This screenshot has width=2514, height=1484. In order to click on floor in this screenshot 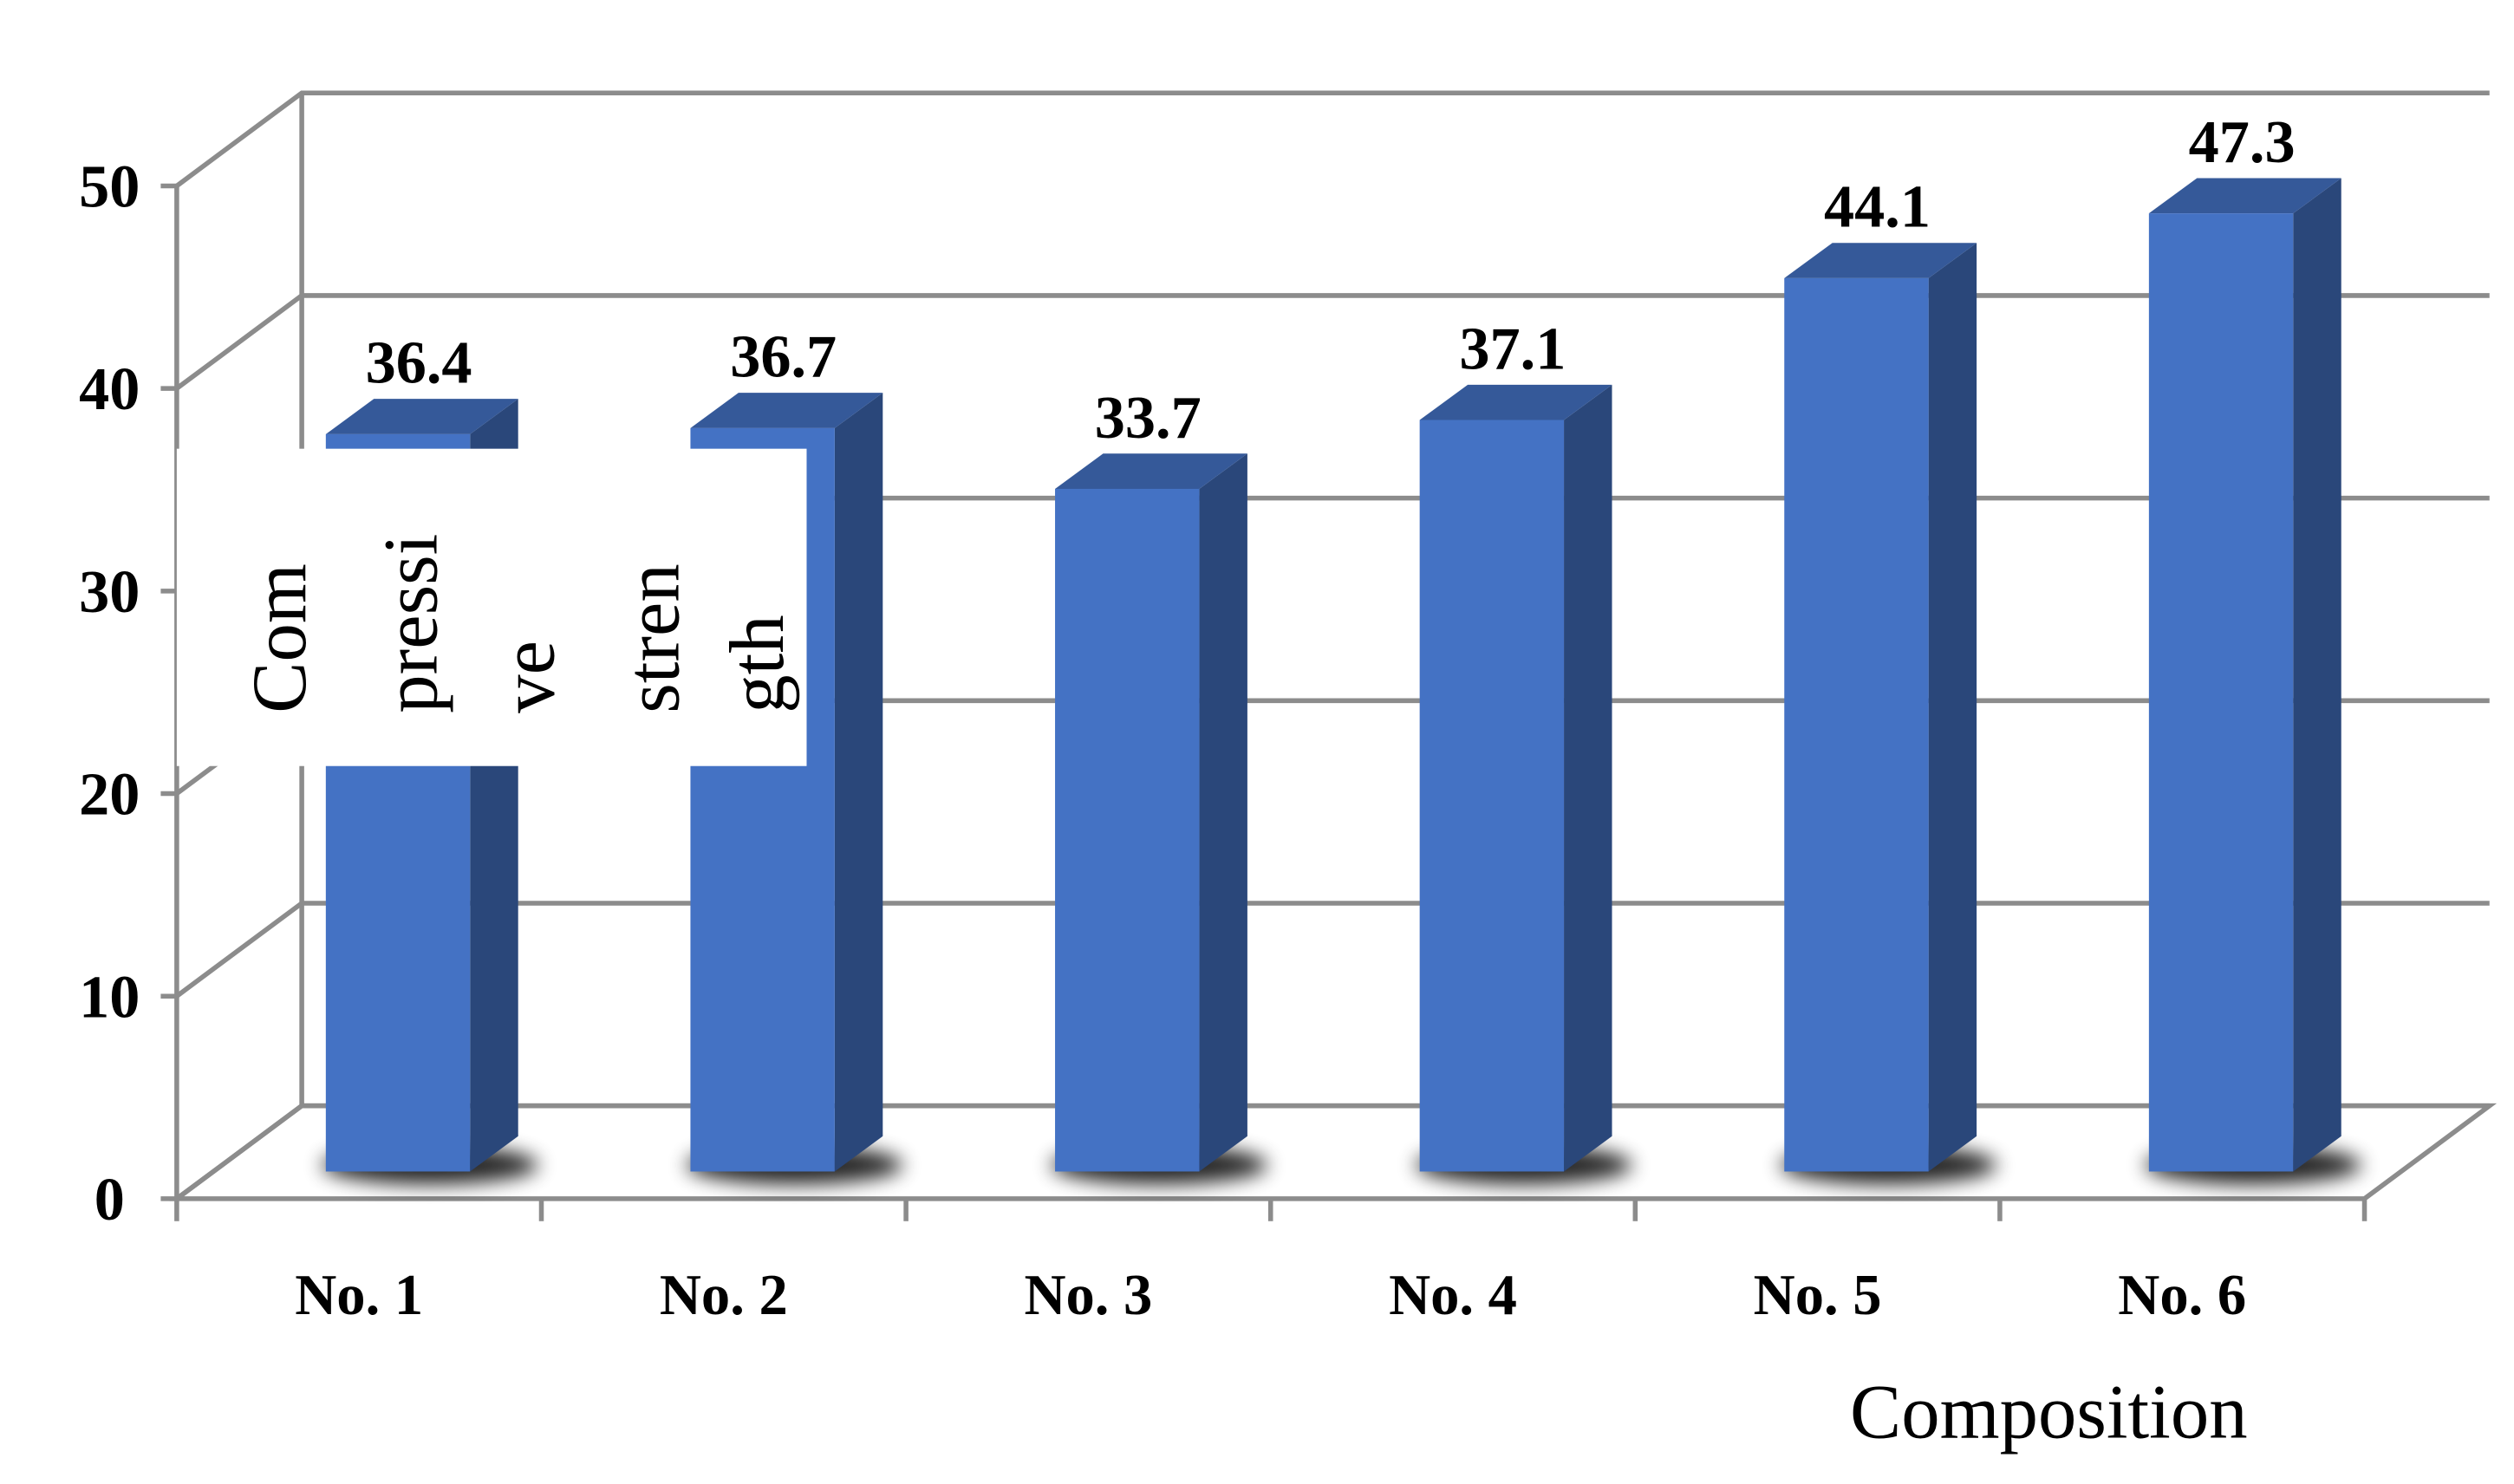, I will do `click(1333, 1152)`.